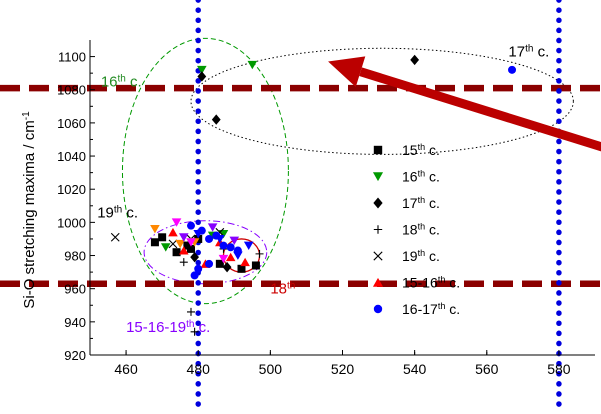  Describe the element at coordinates (410, 150) in the screenshot. I see `legend-label-text: 15` at that location.